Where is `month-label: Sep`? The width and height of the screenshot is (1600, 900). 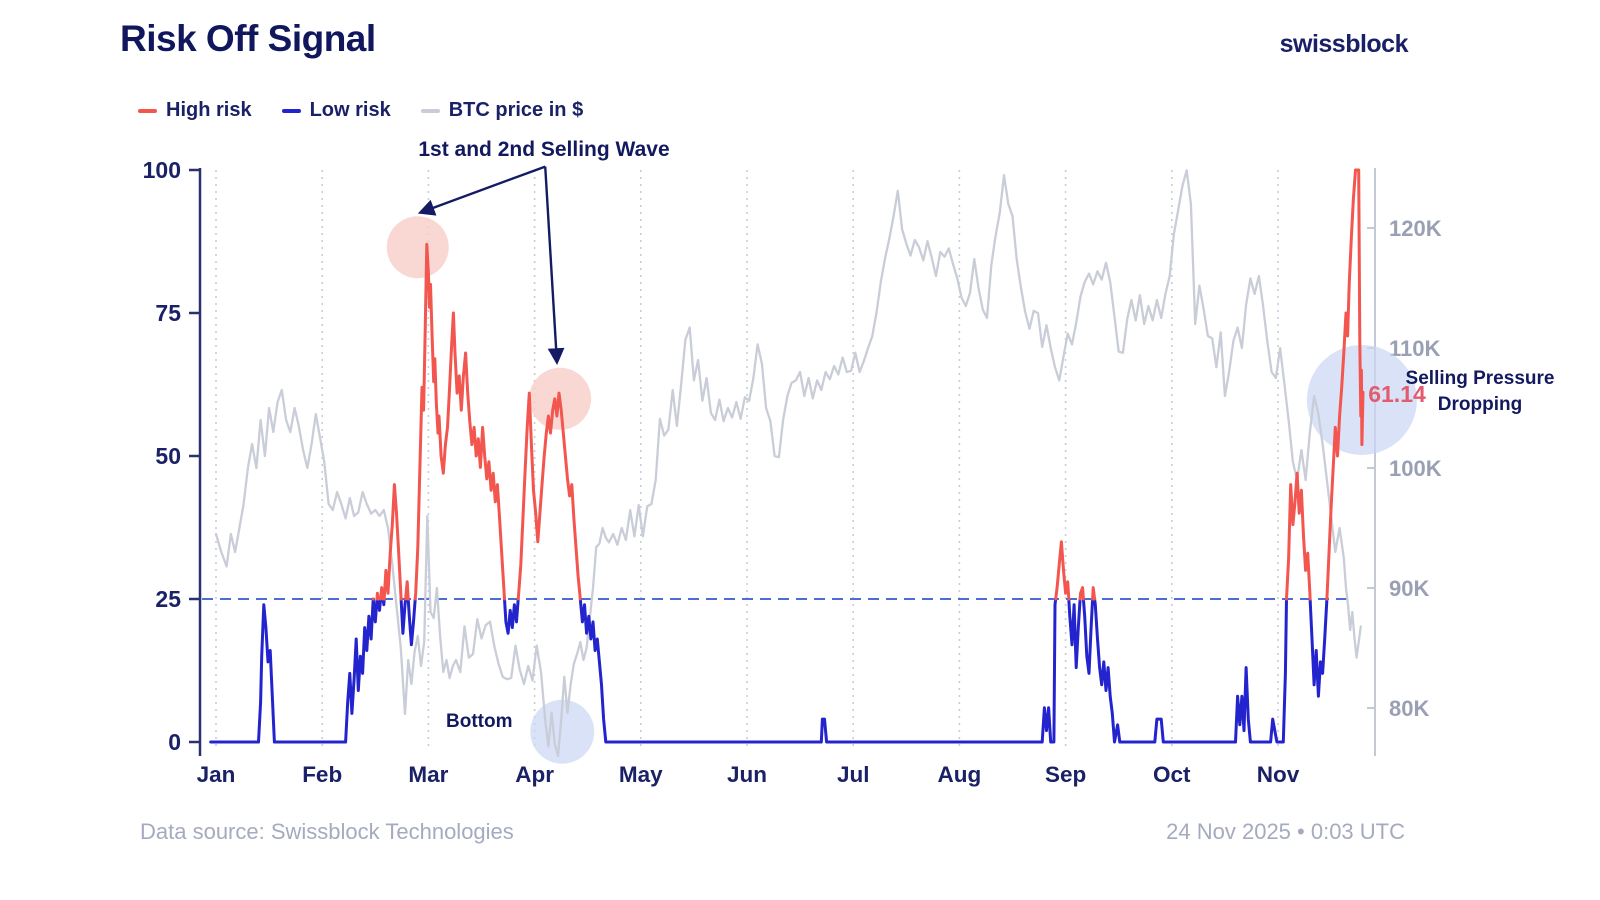 month-label: Sep is located at coordinates (1065, 774).